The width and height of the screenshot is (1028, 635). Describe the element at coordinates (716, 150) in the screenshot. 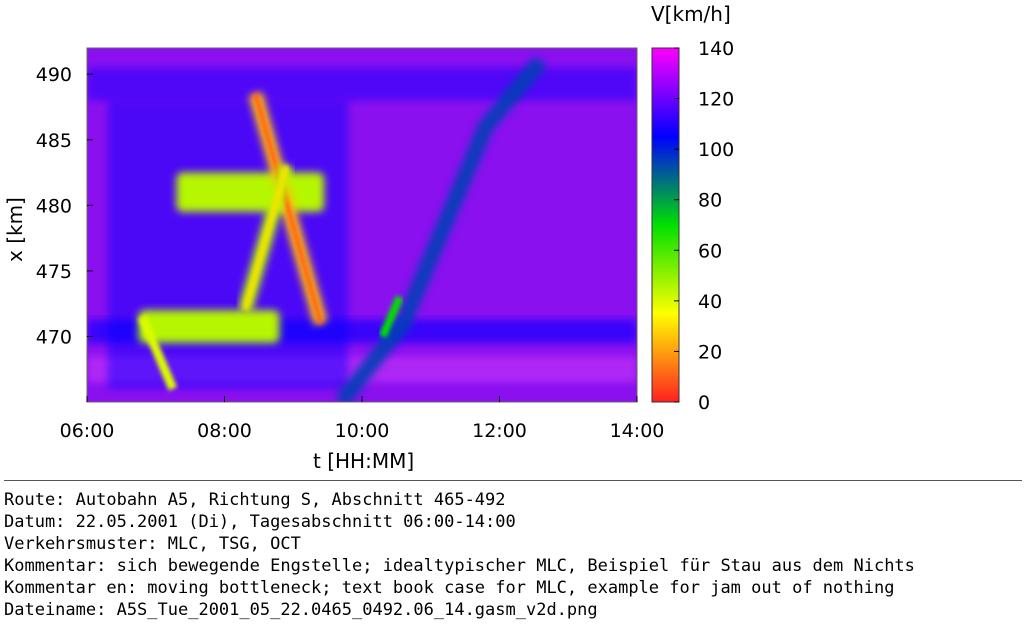

I see `colorbar-tick-label: 100` at that location.